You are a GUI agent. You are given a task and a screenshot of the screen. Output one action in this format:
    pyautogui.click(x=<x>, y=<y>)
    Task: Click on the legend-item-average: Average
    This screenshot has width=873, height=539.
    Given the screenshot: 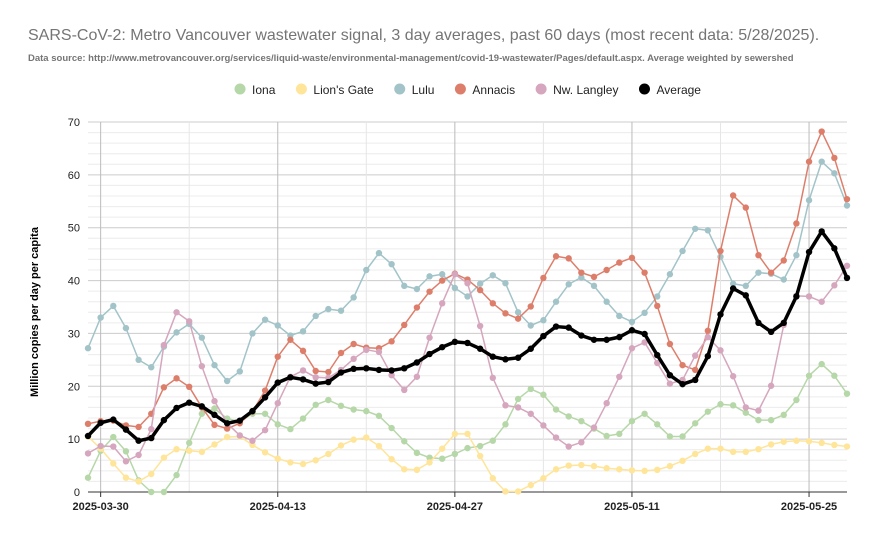 What is the action you would take?
    pyautogui.click(x=669, y=90)
    